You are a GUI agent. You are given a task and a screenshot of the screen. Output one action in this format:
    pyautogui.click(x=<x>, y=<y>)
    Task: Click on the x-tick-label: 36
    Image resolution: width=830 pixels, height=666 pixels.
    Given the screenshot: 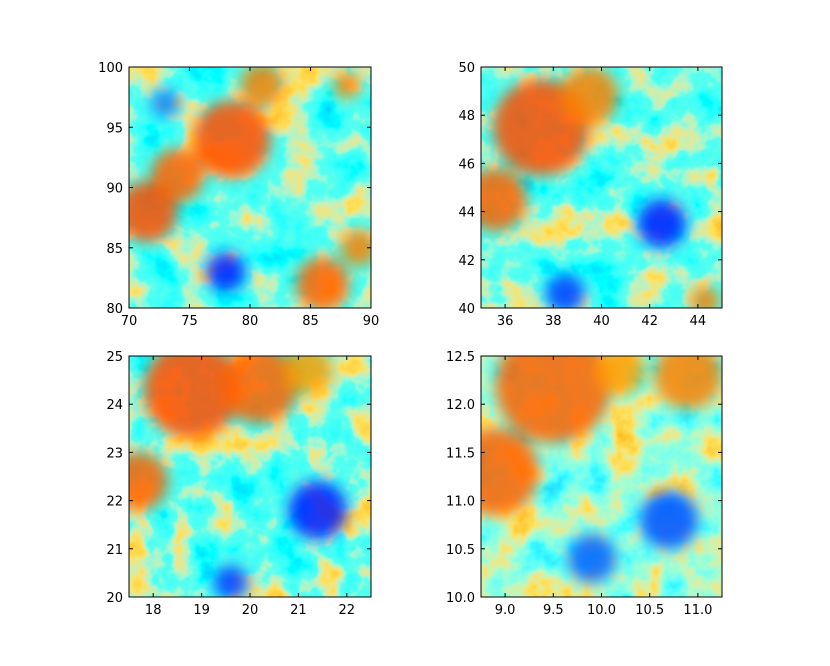 What is the action you would take?
    pyautogui.click(x=505, y=321)
    